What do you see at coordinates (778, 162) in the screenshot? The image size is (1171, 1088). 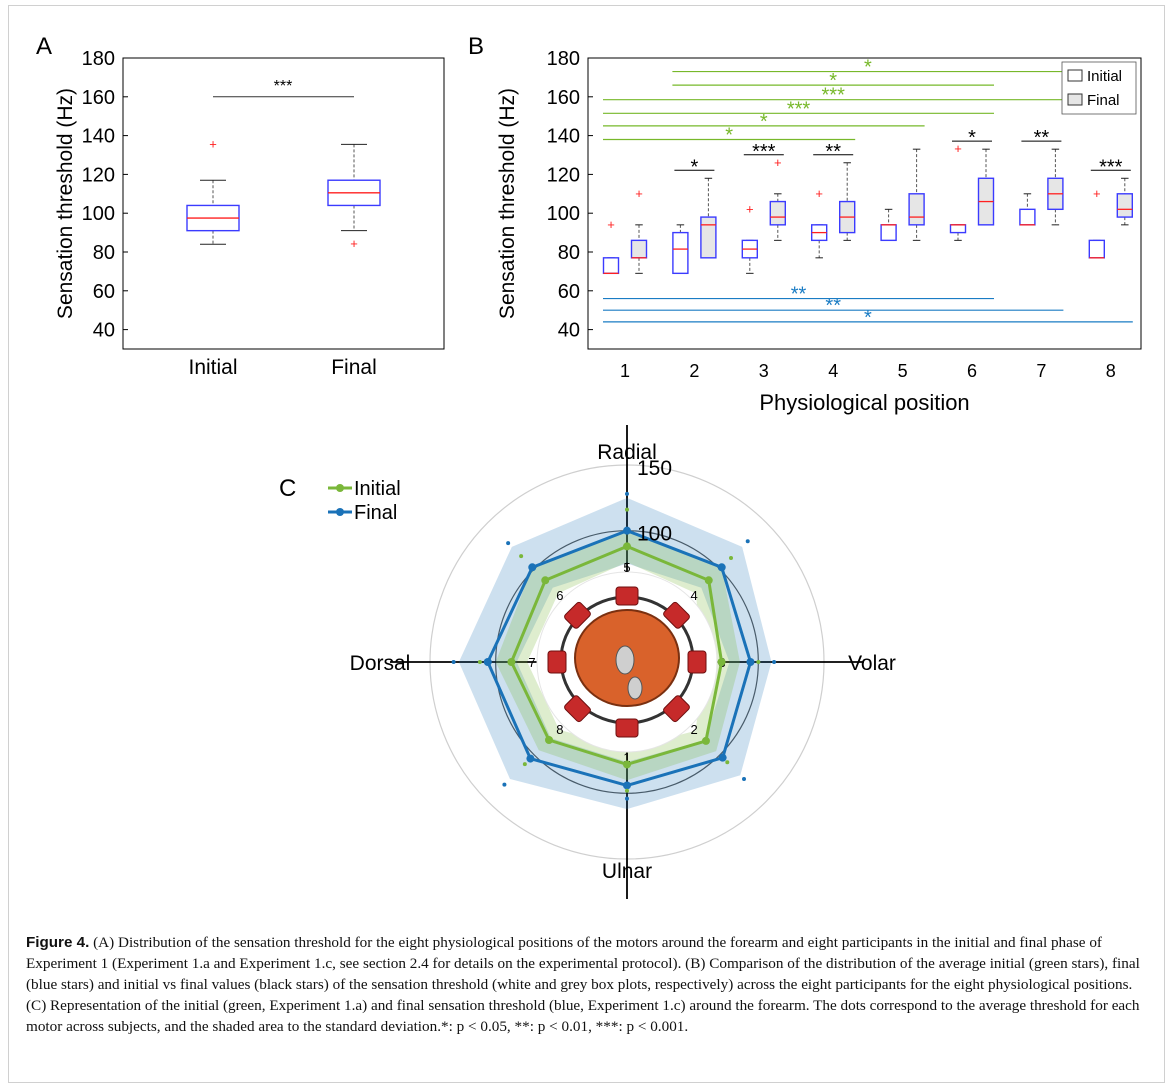 I see `panel-b-final-3-outlier: +` at bounding box center [778, 162].